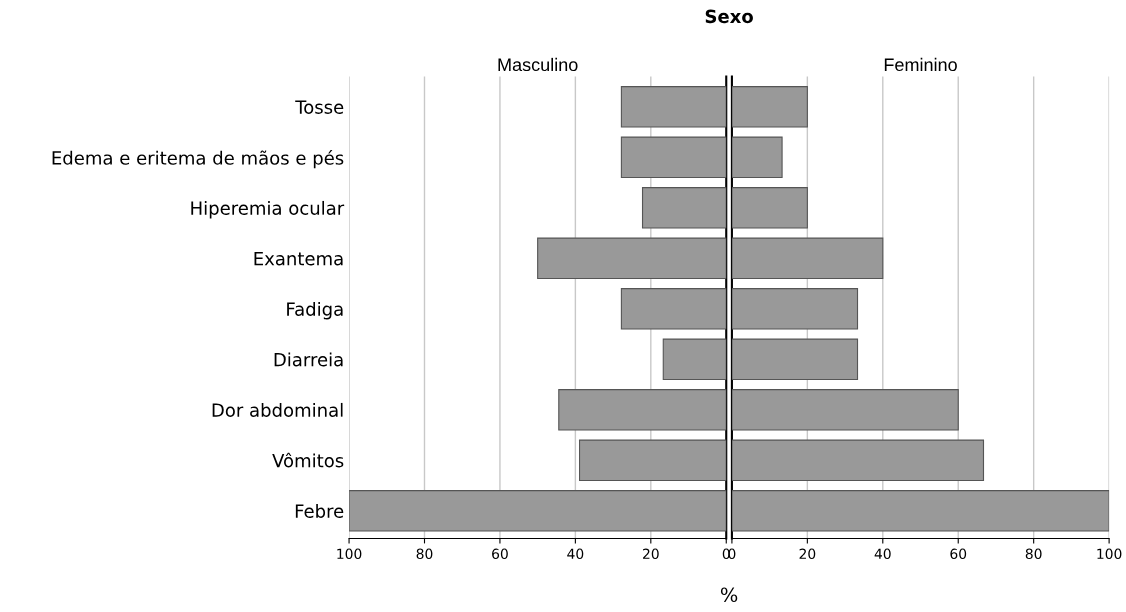 The height and width of the screenshot is (612, 1126). What do you see at coordinates (298, 258) in the screenshot?
I see `y-tick-label: Exantema` at bounding box center [298, 258].